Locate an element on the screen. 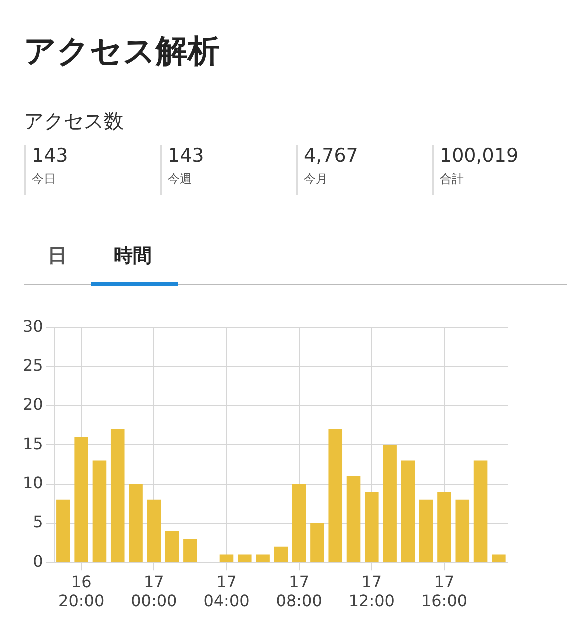 The height and width of the screenshot is (621, 586). x-tick-label: 17 16:00 is located at coordinates (444, 591).